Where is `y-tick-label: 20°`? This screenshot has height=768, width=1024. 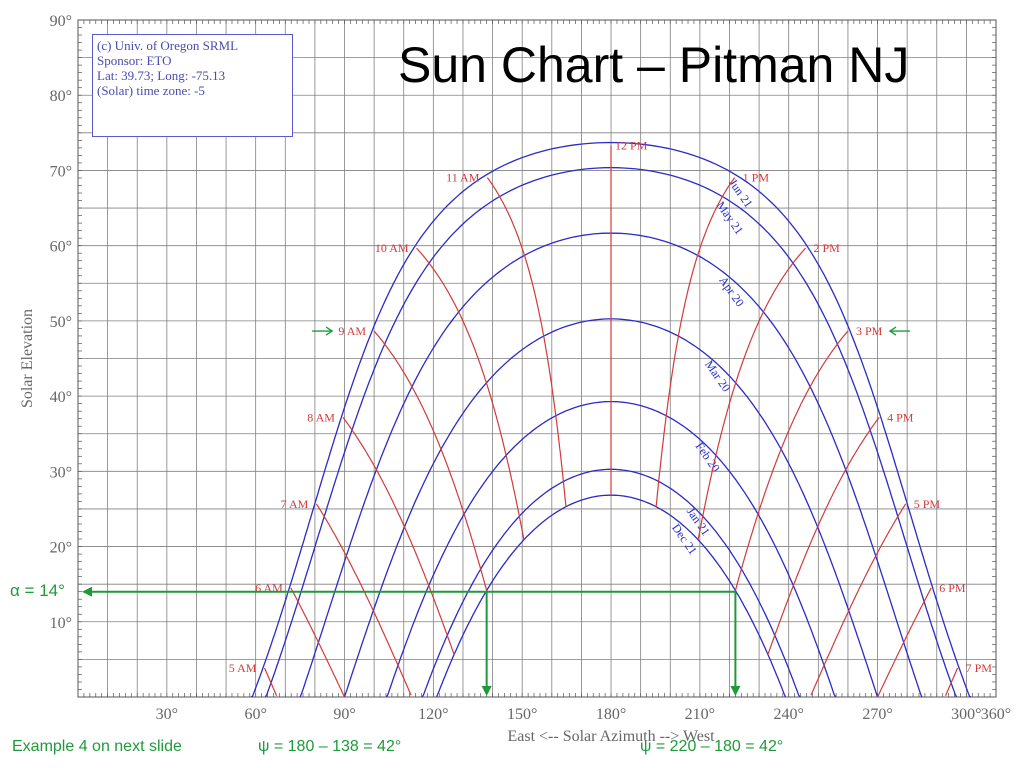 y-tick-label: 20° is located at coordinates (61, 548).